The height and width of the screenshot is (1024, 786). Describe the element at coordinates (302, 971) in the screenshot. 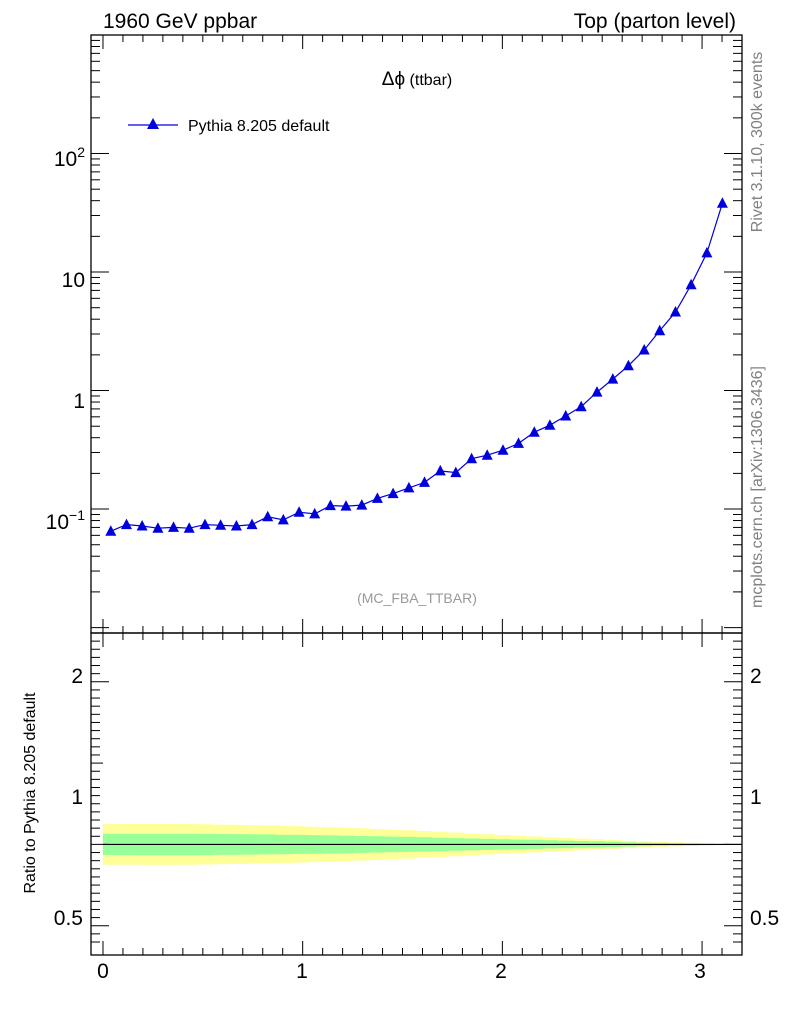

I see `x-tick-label-1: 1` at that location.